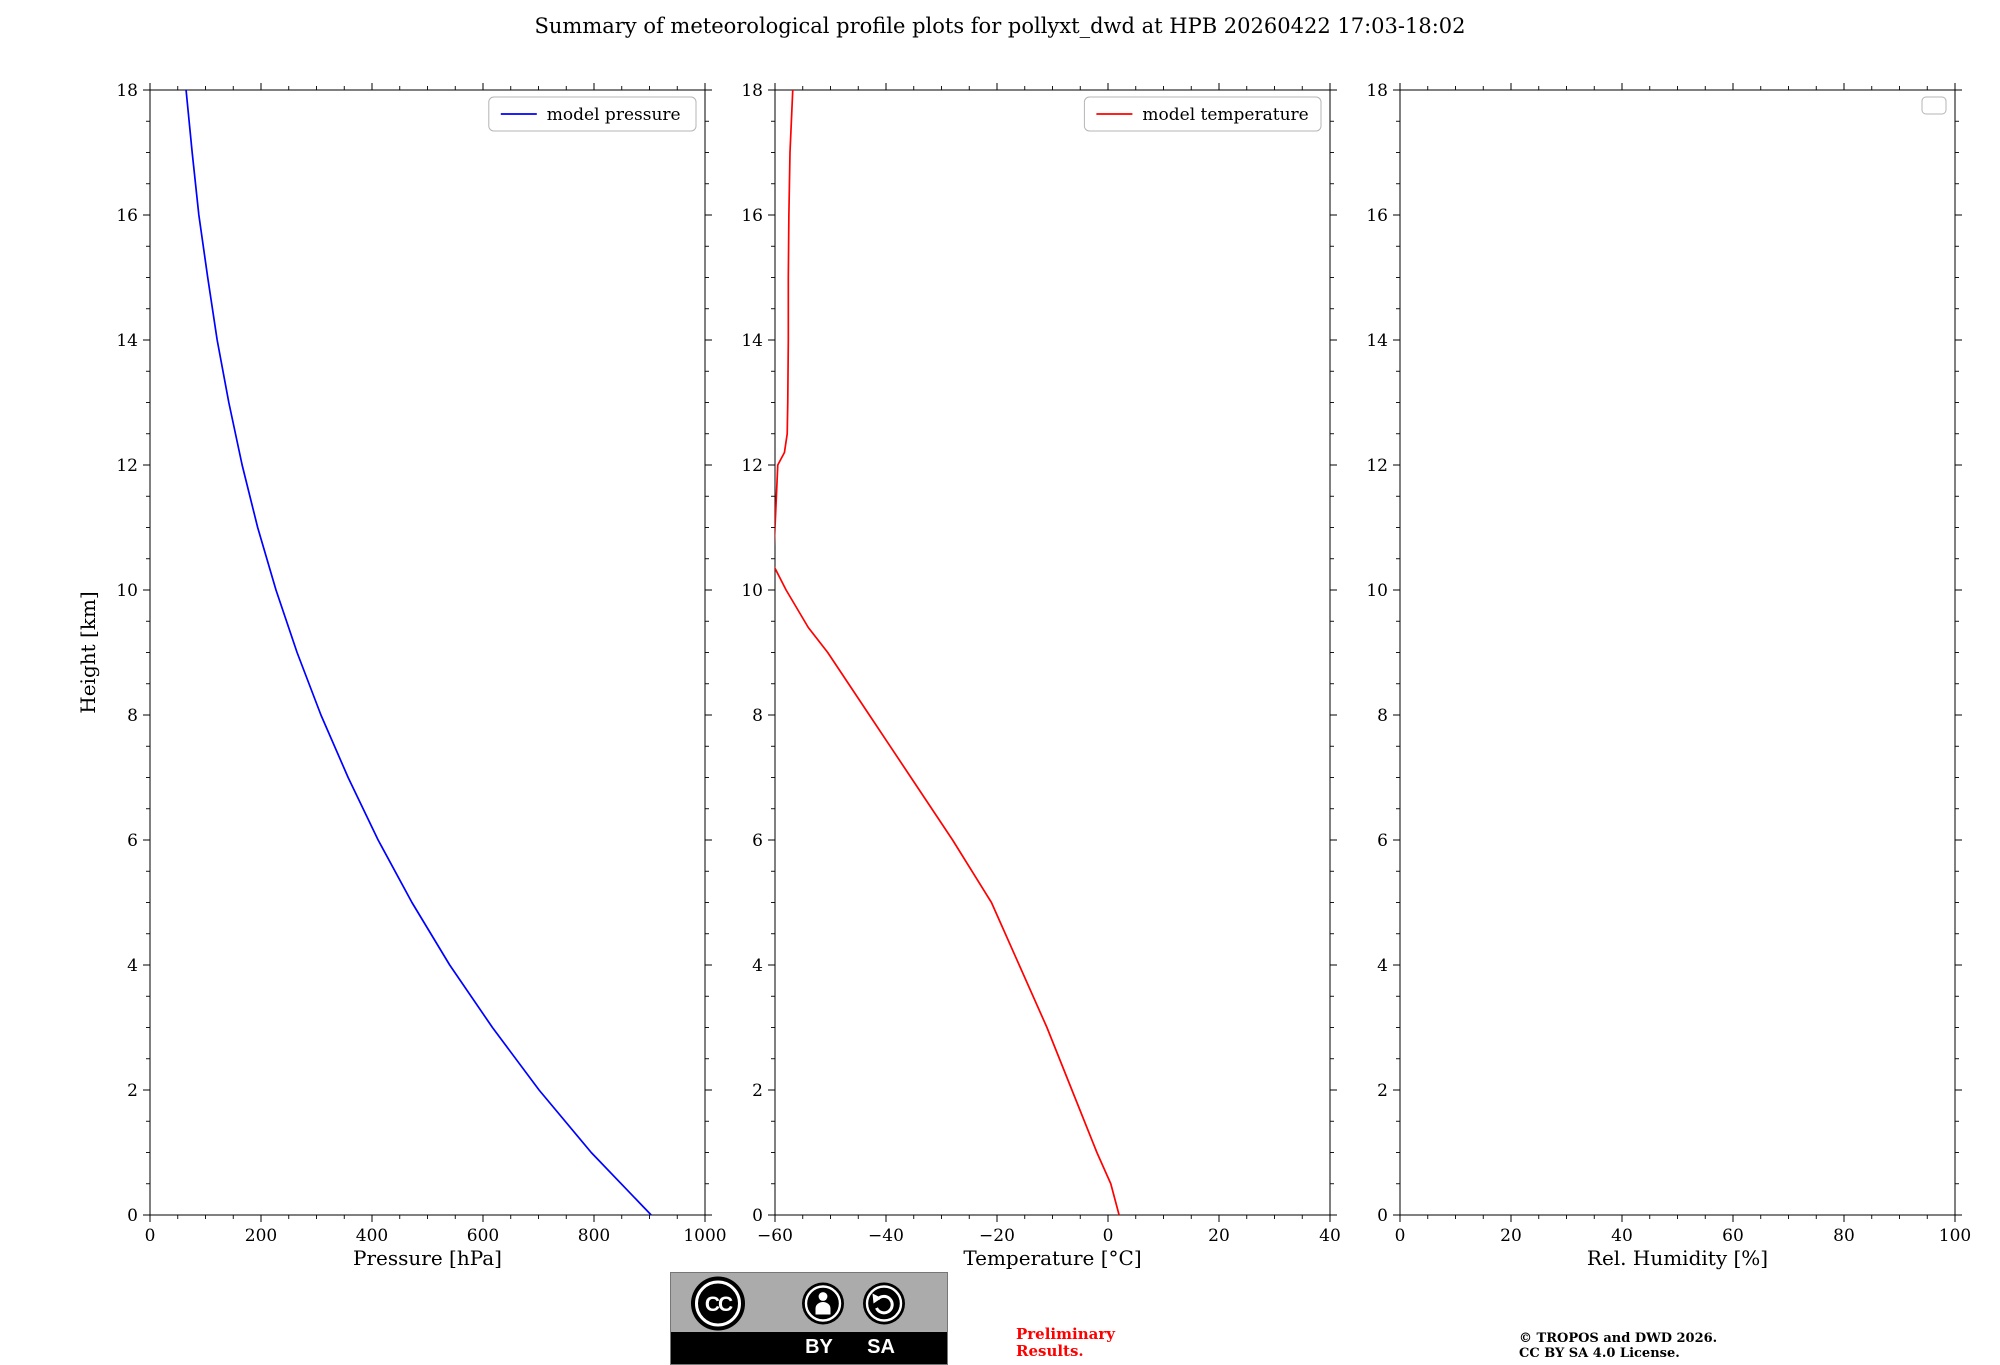 The width and height of the screenshot is (2000, 1365). I want to click on preliminary-line-1: Preliminary, so click(1065, 1334).